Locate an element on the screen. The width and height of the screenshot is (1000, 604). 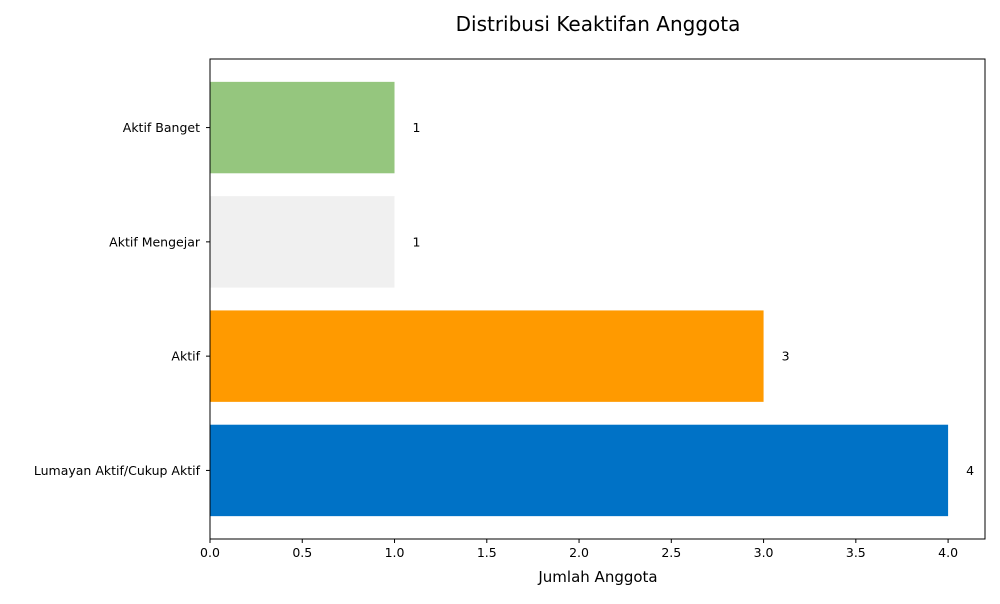
x-axis-label: Jumlah Anggota is located at coordinates (597, 577).